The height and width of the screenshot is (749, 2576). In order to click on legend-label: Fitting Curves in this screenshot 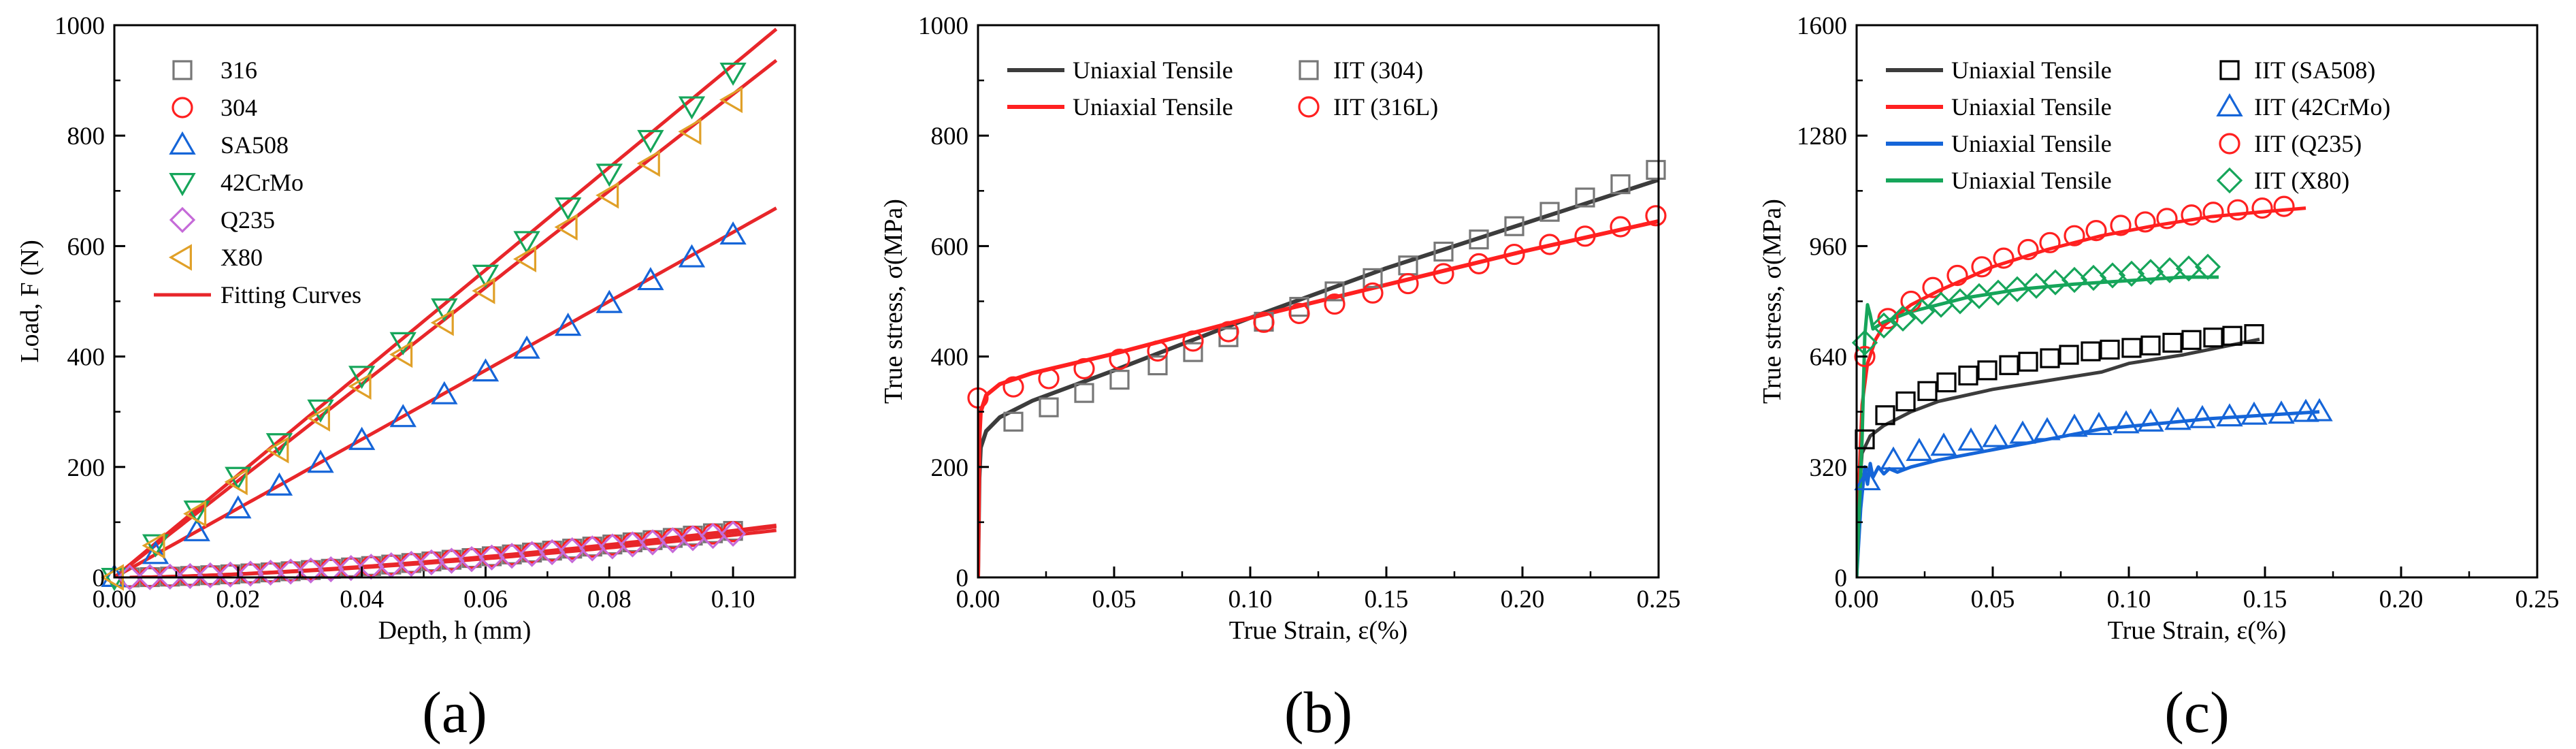, I will do `click(291, 294)`.